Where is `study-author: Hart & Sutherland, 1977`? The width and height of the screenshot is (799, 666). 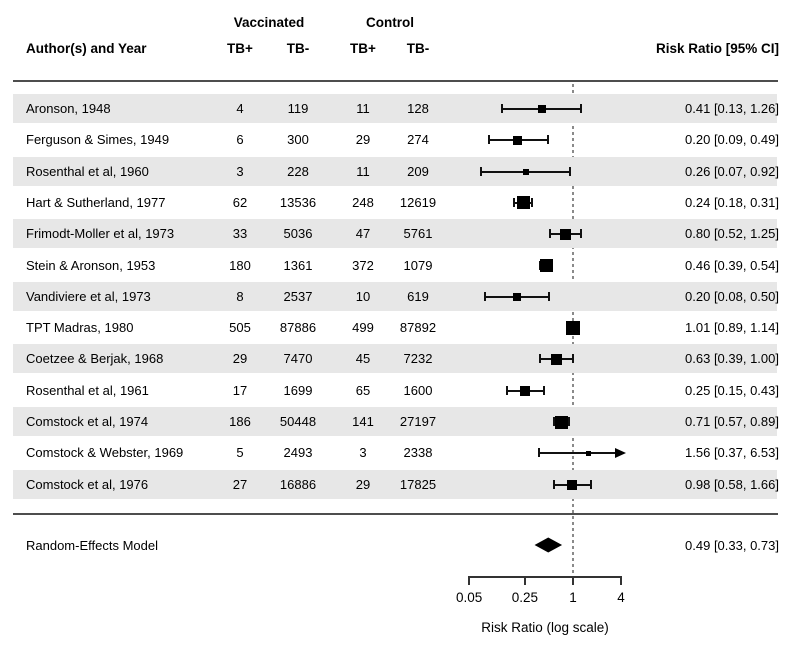
study-author: Hart & Sutherland, 1977 is located at coordinates (96, 202).